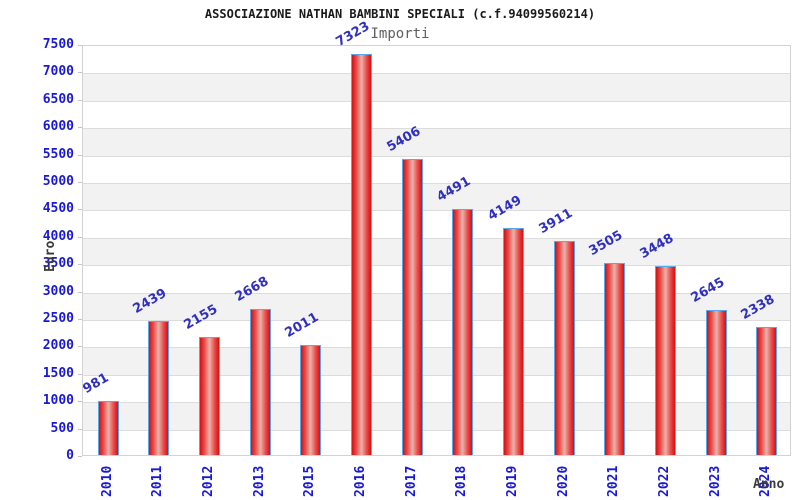 The width and height of the screenshot is (800, 500). Describe the element at coordinates (664, 481) in the screenshot. I see `x-tick-label: 2022` at that location.